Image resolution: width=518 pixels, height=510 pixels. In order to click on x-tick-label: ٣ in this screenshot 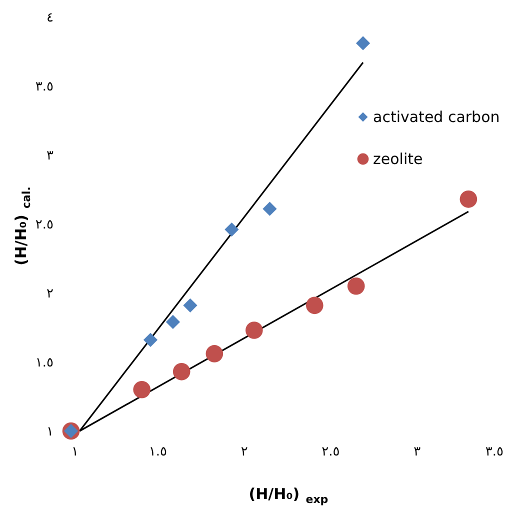, I will do `click(417, 452)`.